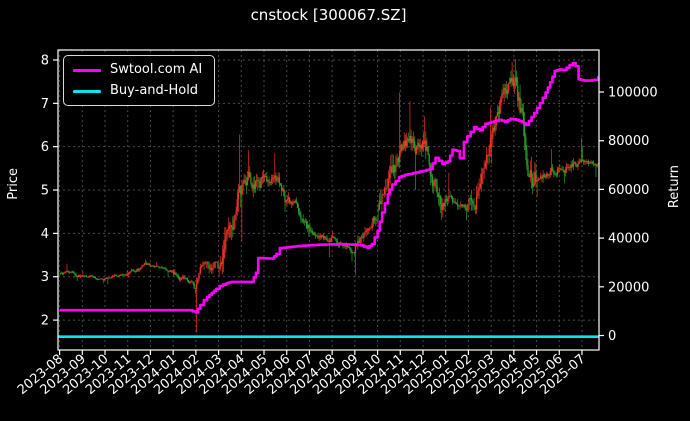 The height and width of the screenshot is (421, 690). Describe the element at coordinates (87, 70) in the screenshot. I see `strategy-line-swatch-icon` at that location.